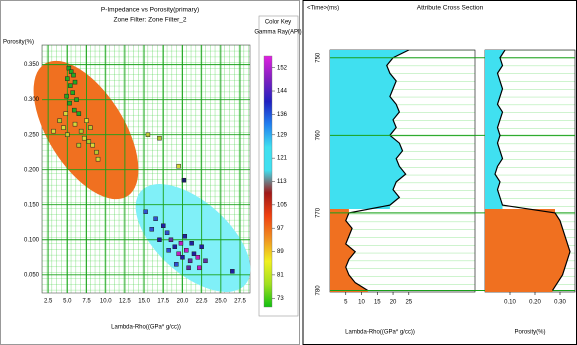 The width and height of the screenshot is (577, 345). Describe the element at coordinates (183, 302) in the screenshot. I see `x-tick-label: 20.0` at that location.